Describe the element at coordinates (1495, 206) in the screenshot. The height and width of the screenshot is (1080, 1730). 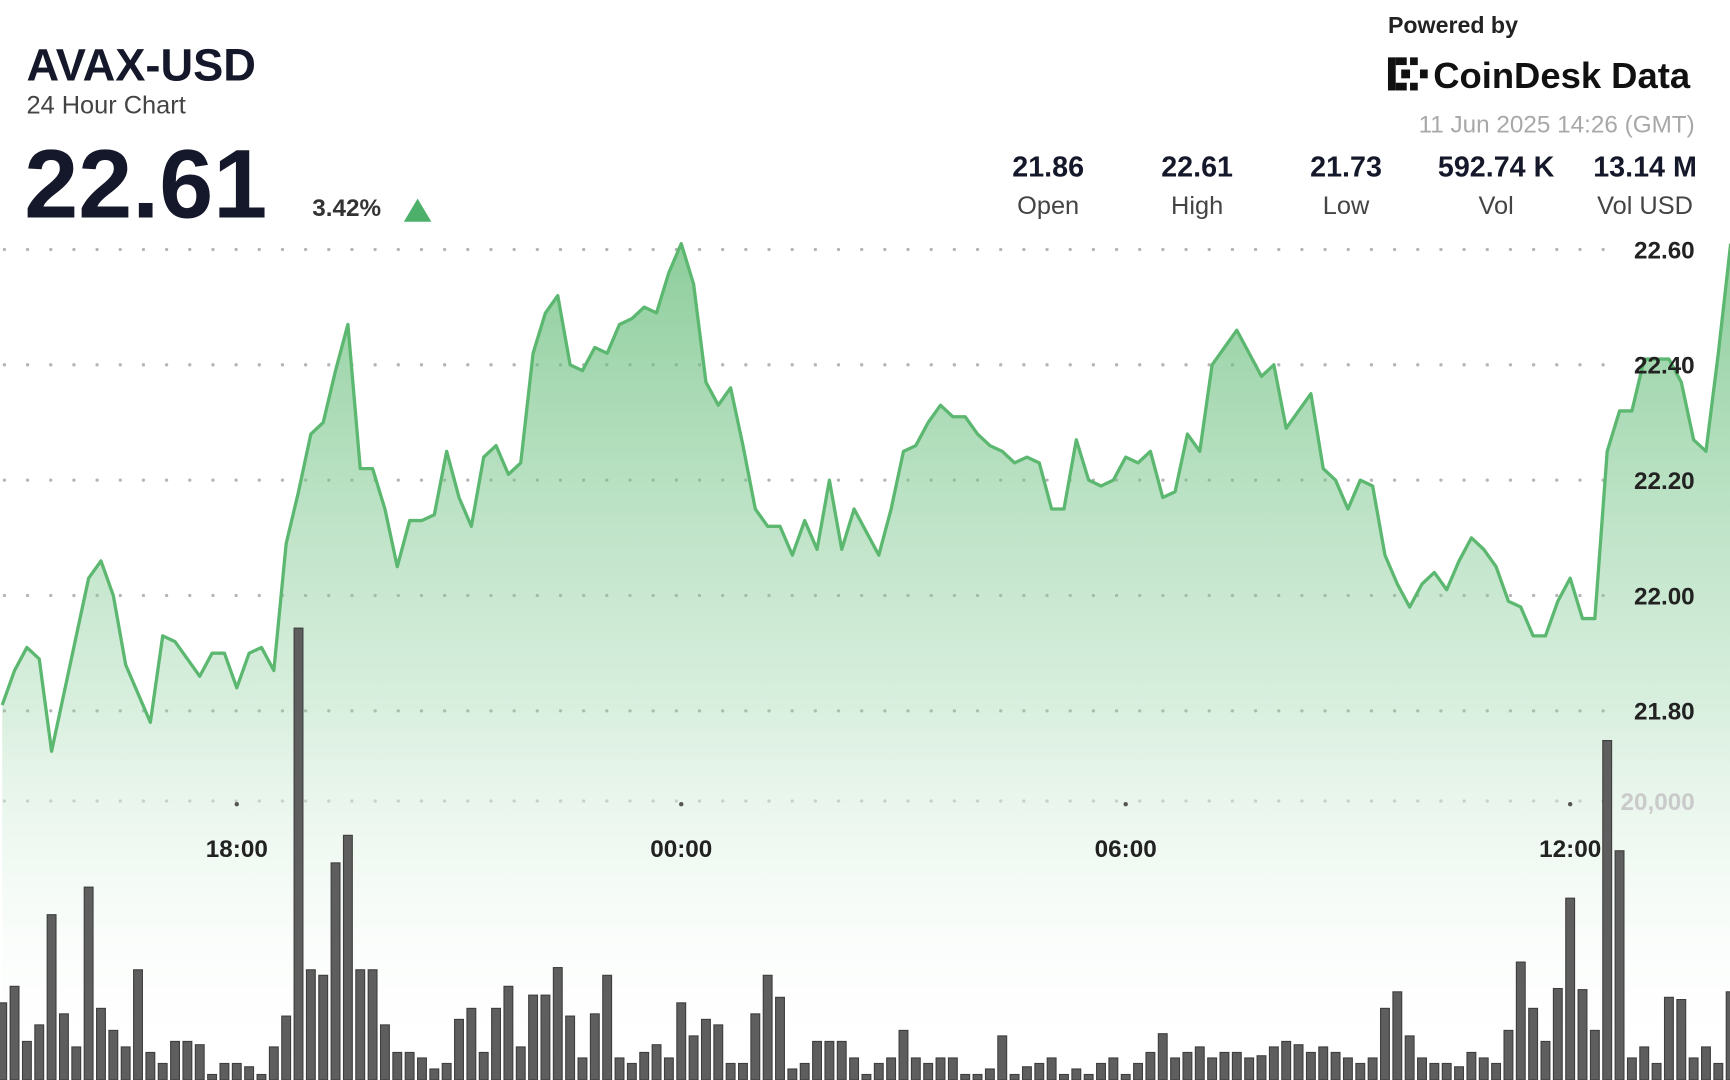
I see `stat-label: Vol` at that location.